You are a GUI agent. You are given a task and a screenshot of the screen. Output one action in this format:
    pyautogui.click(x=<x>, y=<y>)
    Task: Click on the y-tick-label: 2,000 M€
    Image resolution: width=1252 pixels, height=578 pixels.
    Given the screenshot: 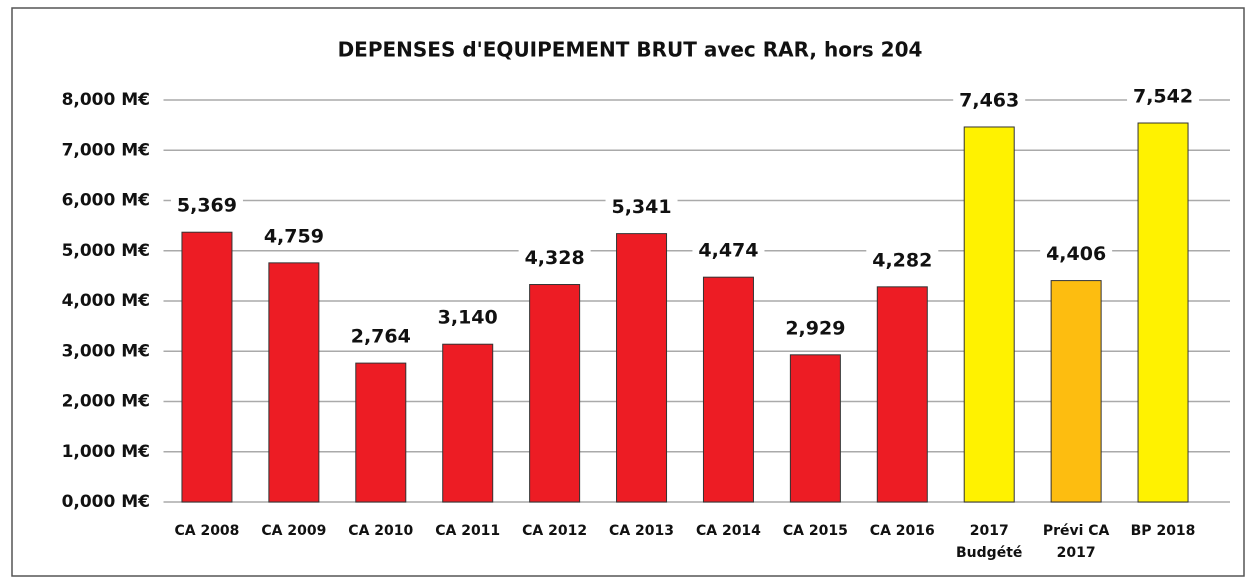 What is the action you would take?
    pyautogui.click(x=106, y=402)
    